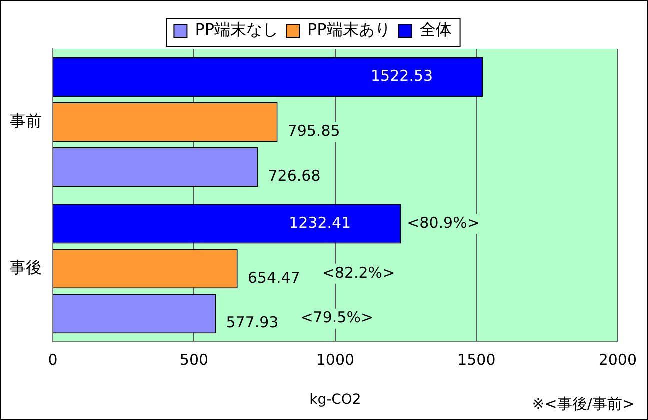 The image size is (648, 420). I want to click on x-axis-title: kg-CO2, so click(336, 400).